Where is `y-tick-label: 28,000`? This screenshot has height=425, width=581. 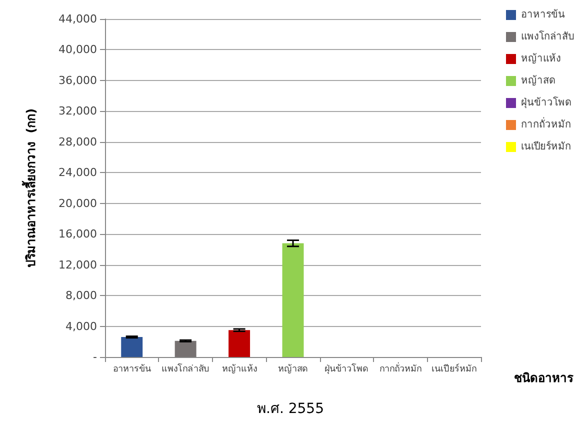
y-tick-label: 28,000 is located at coordinates (77, 141).